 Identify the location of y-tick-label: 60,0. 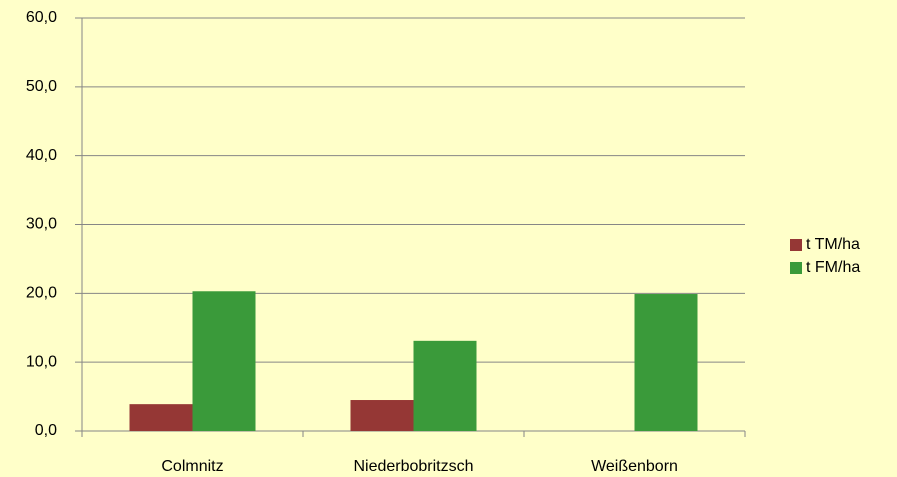
(41, 17).